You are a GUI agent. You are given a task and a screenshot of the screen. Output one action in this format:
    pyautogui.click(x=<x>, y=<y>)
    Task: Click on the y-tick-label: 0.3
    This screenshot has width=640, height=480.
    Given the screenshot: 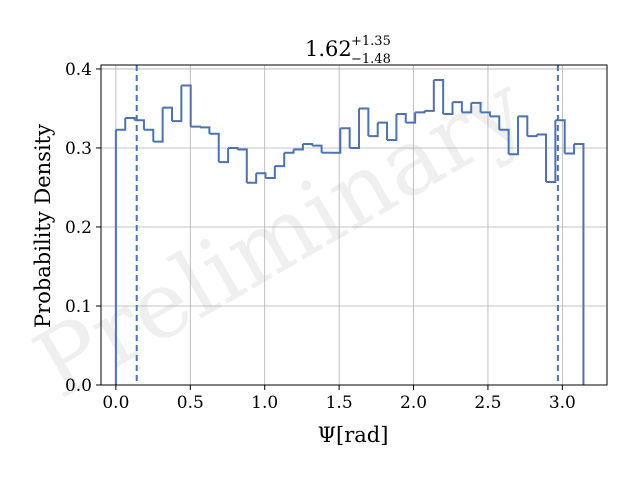 What is the action you would take?
    pyautogui.click(x=78, y=149)
    